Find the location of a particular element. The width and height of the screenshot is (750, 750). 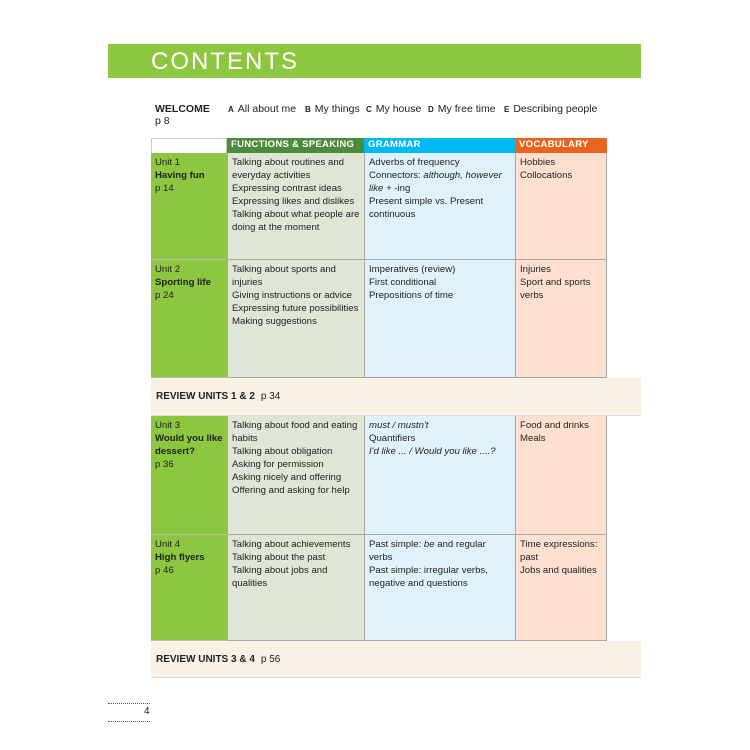

cell-text-segment: be is located at coordinates (429, 544).